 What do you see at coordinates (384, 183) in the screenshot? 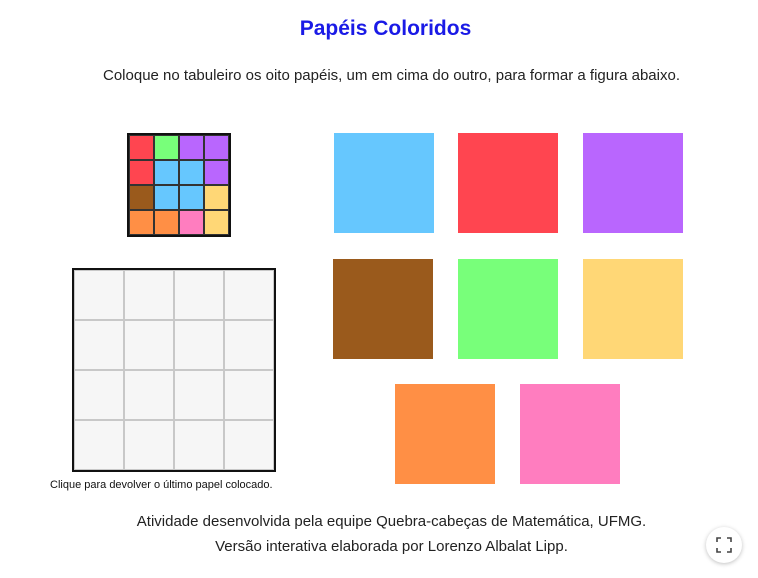
I see `paper-blue` at bounding box center [384, 183].